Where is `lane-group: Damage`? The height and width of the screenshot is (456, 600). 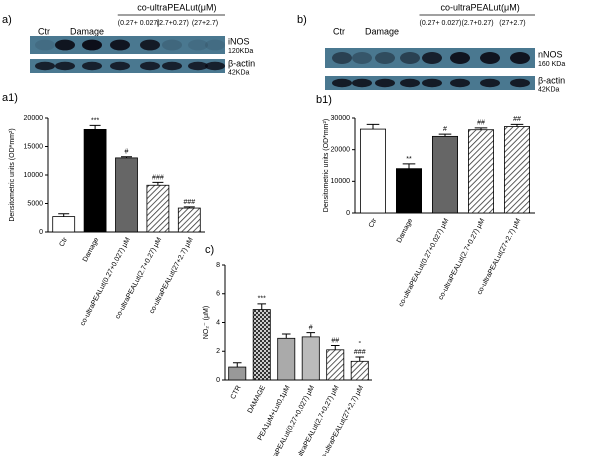 lane-group: Damage is located at coordinates (87, 31).